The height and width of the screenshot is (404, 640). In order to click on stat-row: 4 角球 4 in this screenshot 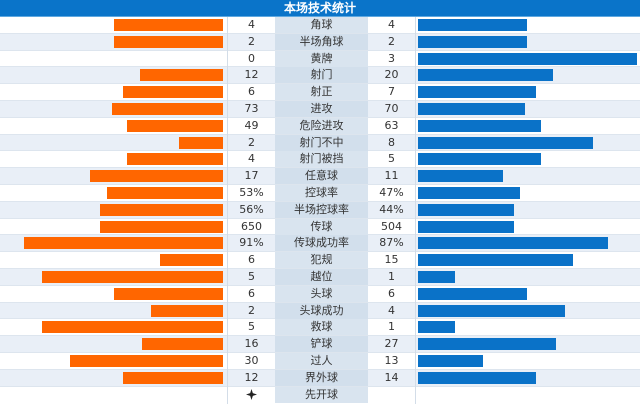, I will do `click(320, 25)`.